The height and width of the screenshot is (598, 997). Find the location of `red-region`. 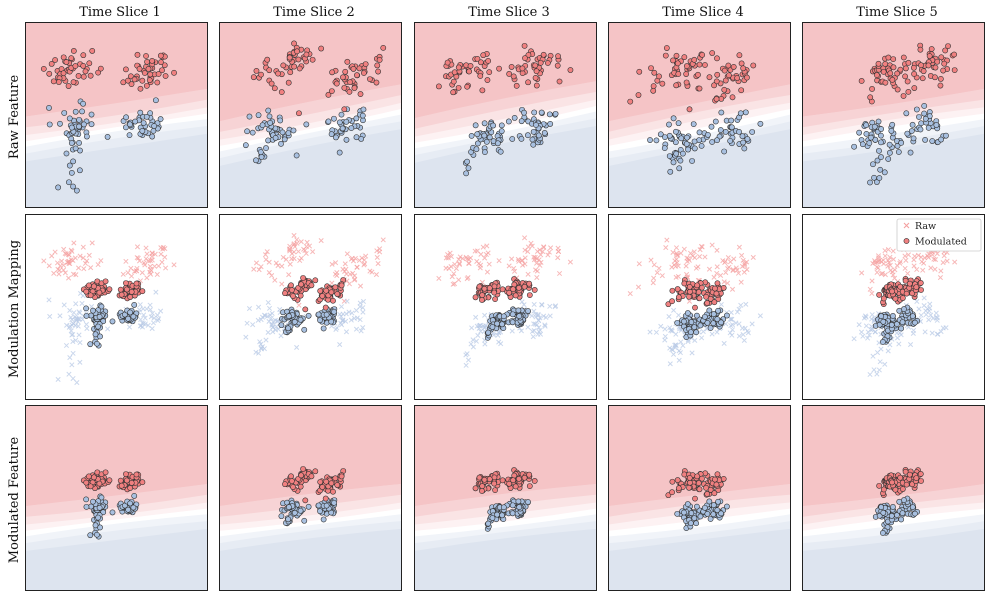

red-region is located at coordinates (310, 456).